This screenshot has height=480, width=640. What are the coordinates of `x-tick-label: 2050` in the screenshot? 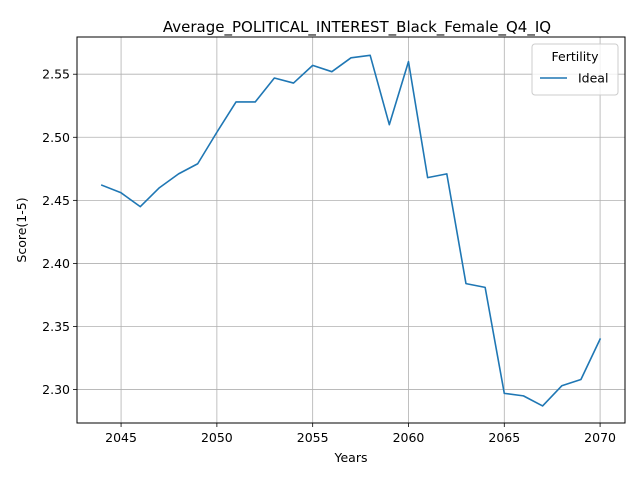 It's located at (217, 437).